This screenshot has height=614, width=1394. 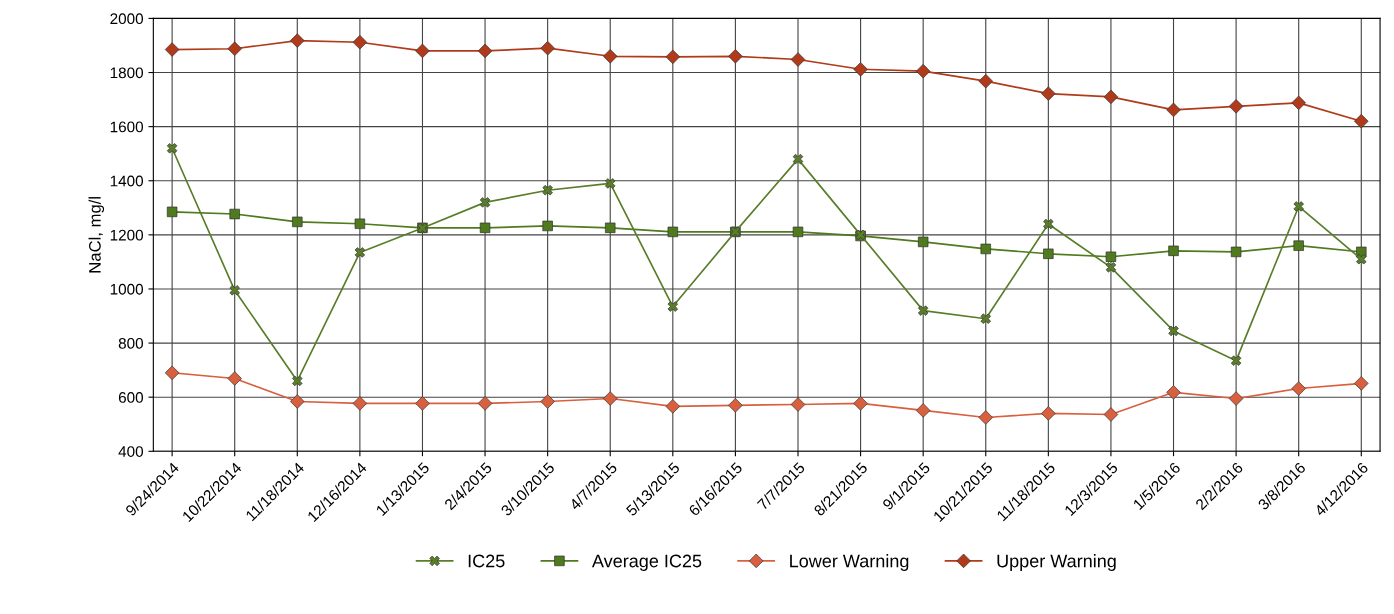 I want to click on y-tick-label: 1800, so click(x=127, y=73).